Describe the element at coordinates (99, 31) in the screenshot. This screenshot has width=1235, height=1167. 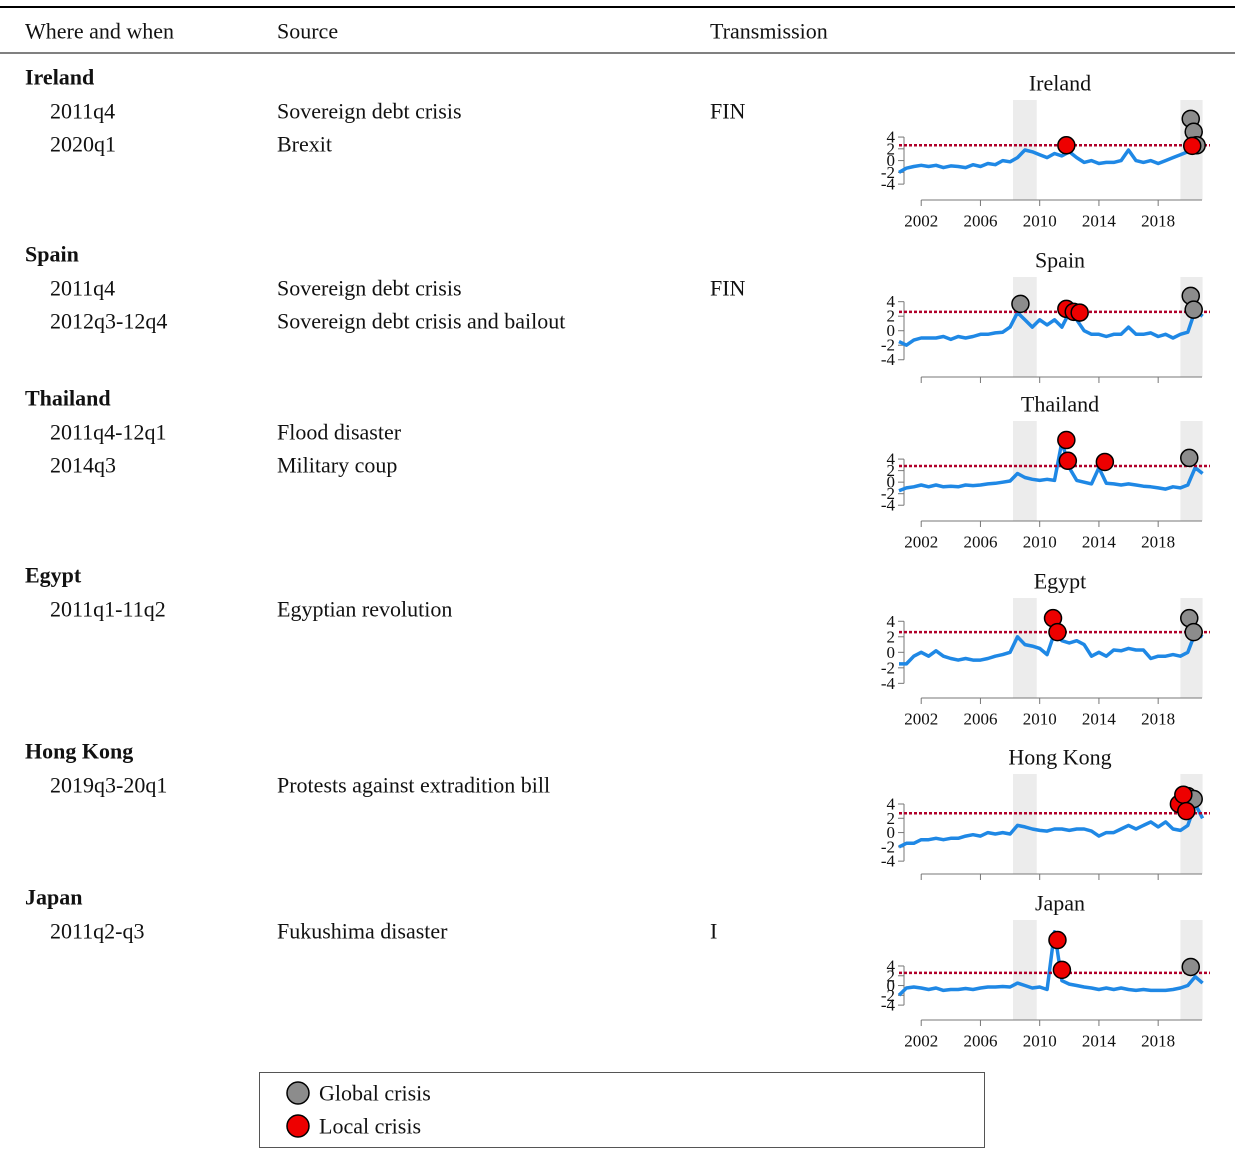
I see `column-header: Where and when` at that location.